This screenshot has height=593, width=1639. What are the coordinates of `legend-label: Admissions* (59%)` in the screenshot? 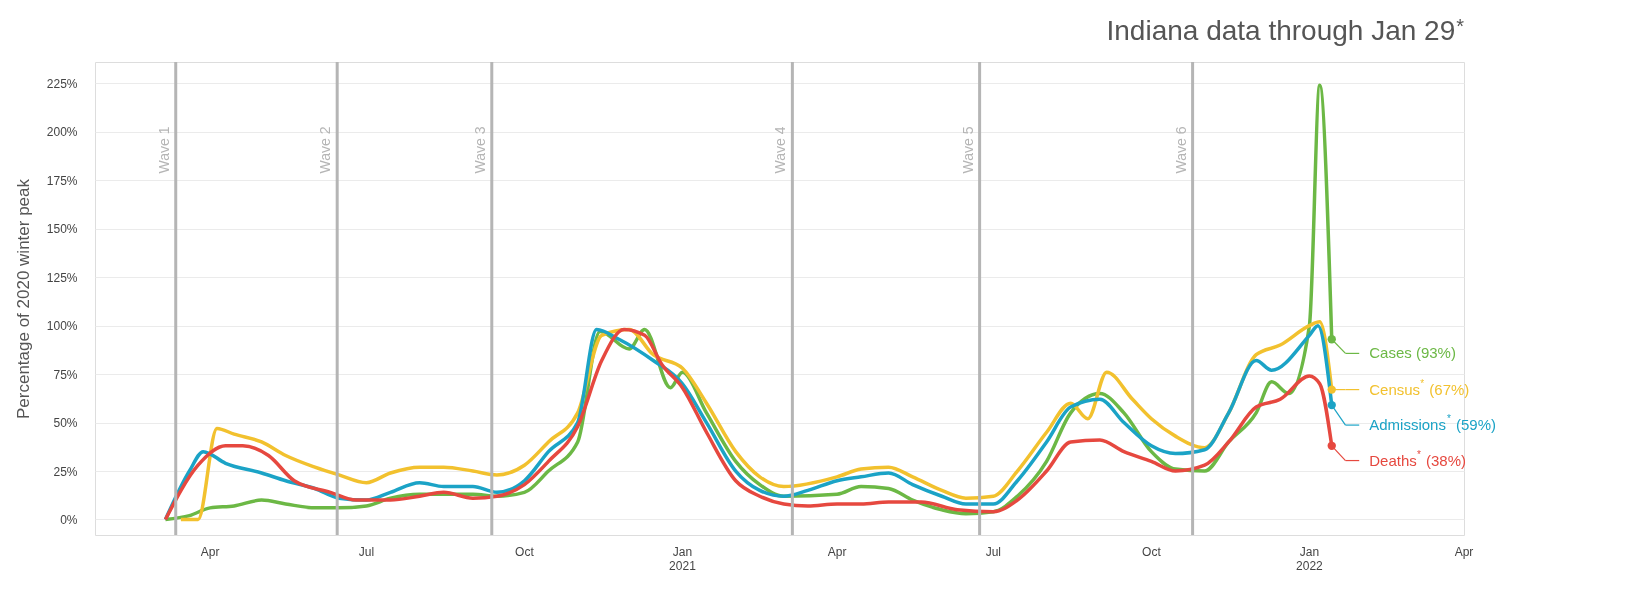 It's located at (1432, 423).